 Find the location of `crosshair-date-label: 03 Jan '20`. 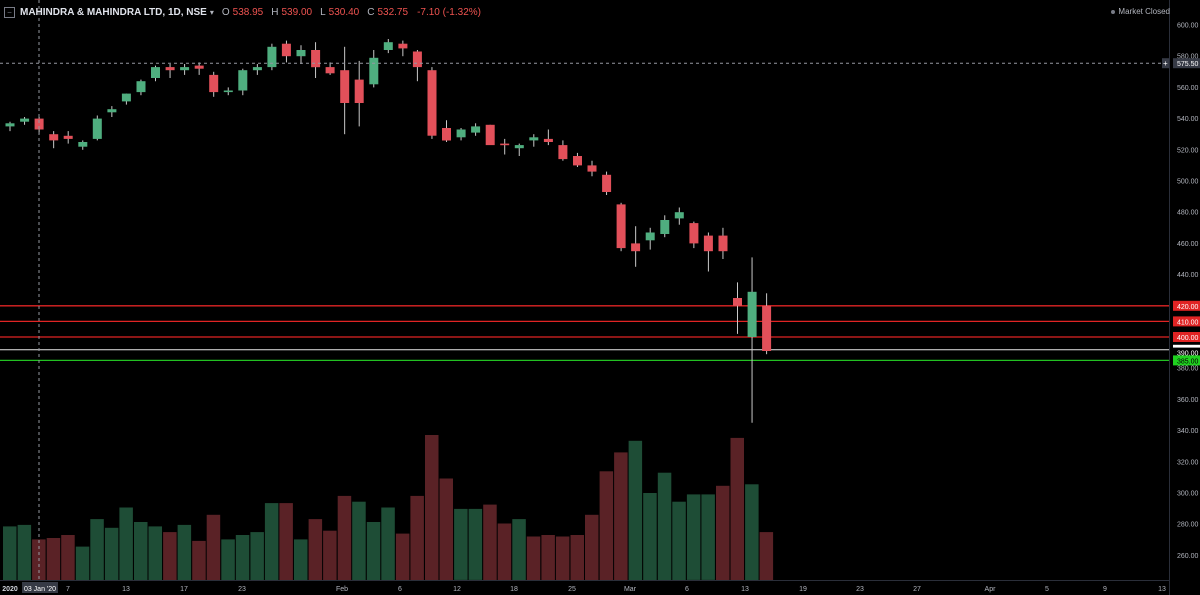

crosshair-date-label: 03 Jan '20 is located at coordinates (40, 589).